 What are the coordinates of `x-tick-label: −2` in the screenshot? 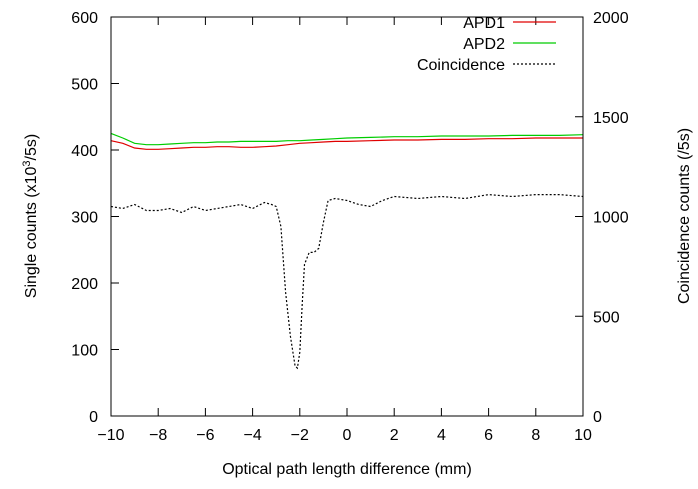 It's located at (300, 435).